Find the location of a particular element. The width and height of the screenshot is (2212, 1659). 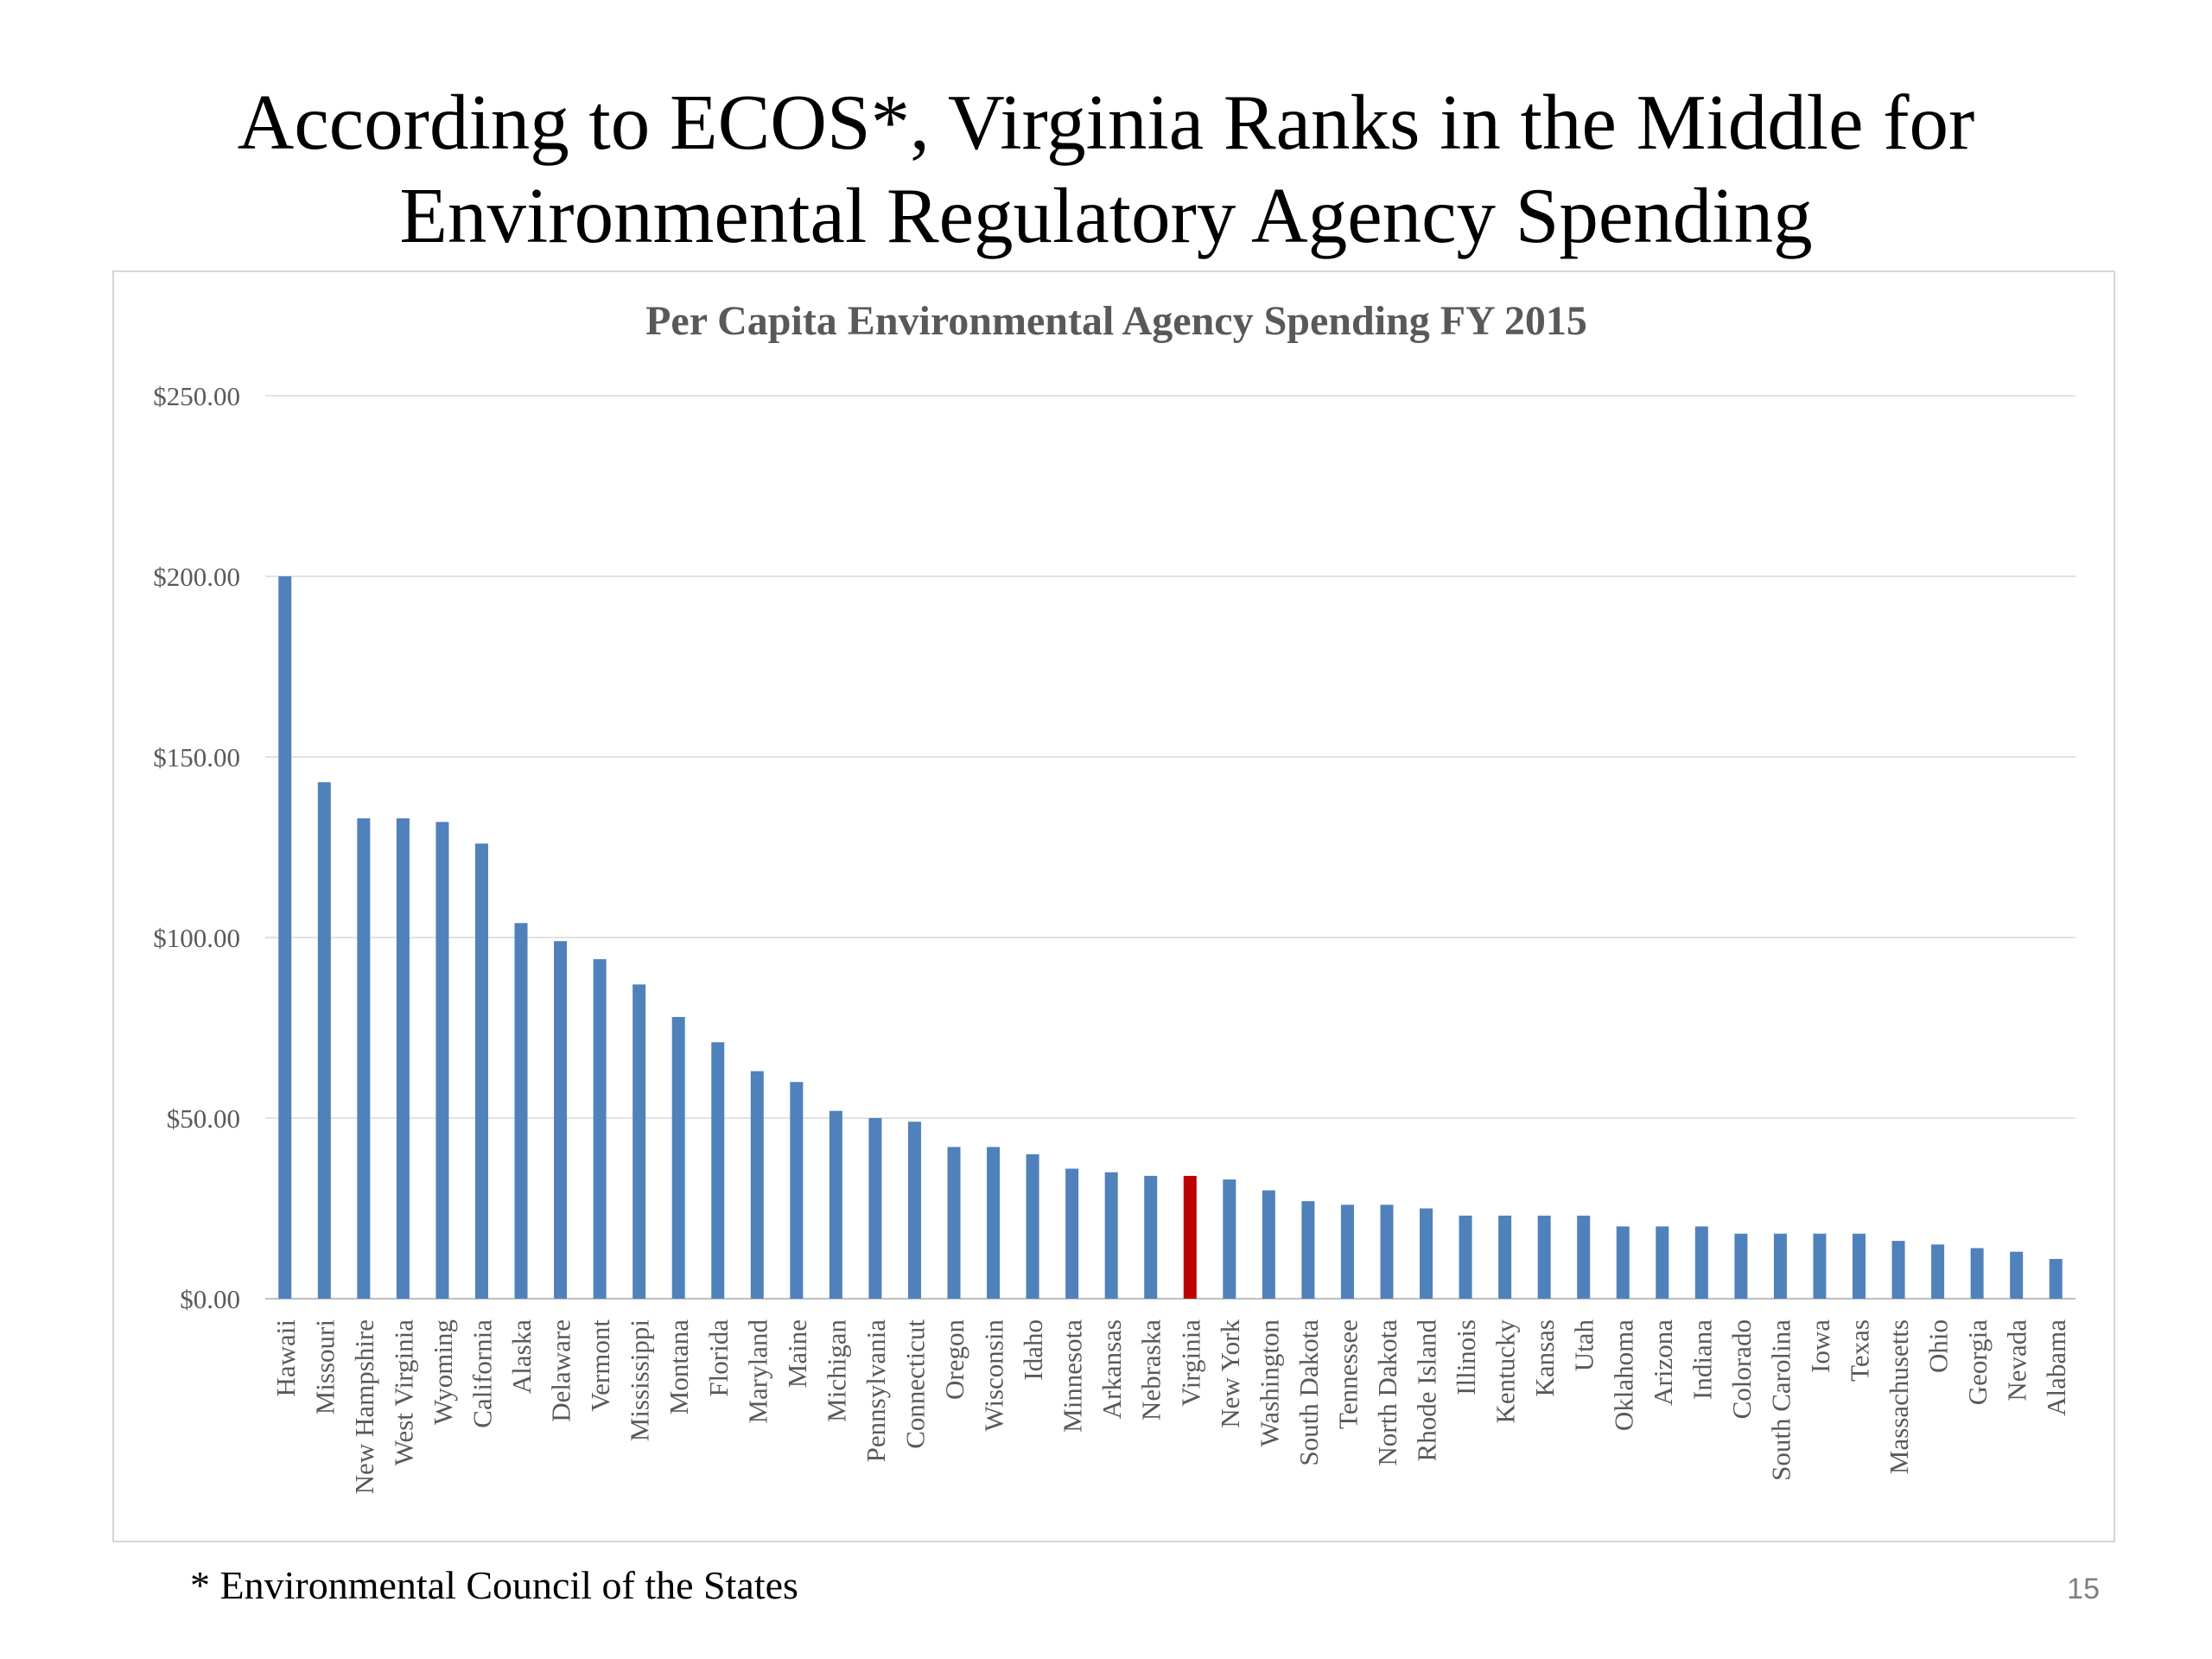

bar-idaho is located at coordinates (1032, 1226).